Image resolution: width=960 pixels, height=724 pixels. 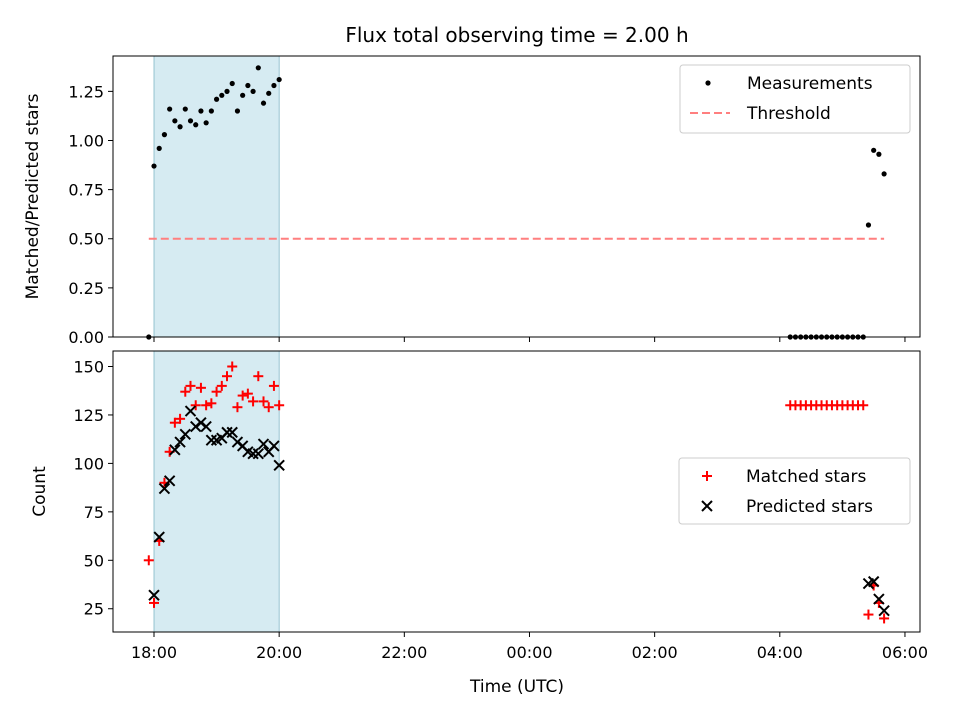 What do you see at coordinates (516, 35) in the screenshot?
I see `figure-title: Flux total observing time = 2.00 h` at bounding box center [516, 35].